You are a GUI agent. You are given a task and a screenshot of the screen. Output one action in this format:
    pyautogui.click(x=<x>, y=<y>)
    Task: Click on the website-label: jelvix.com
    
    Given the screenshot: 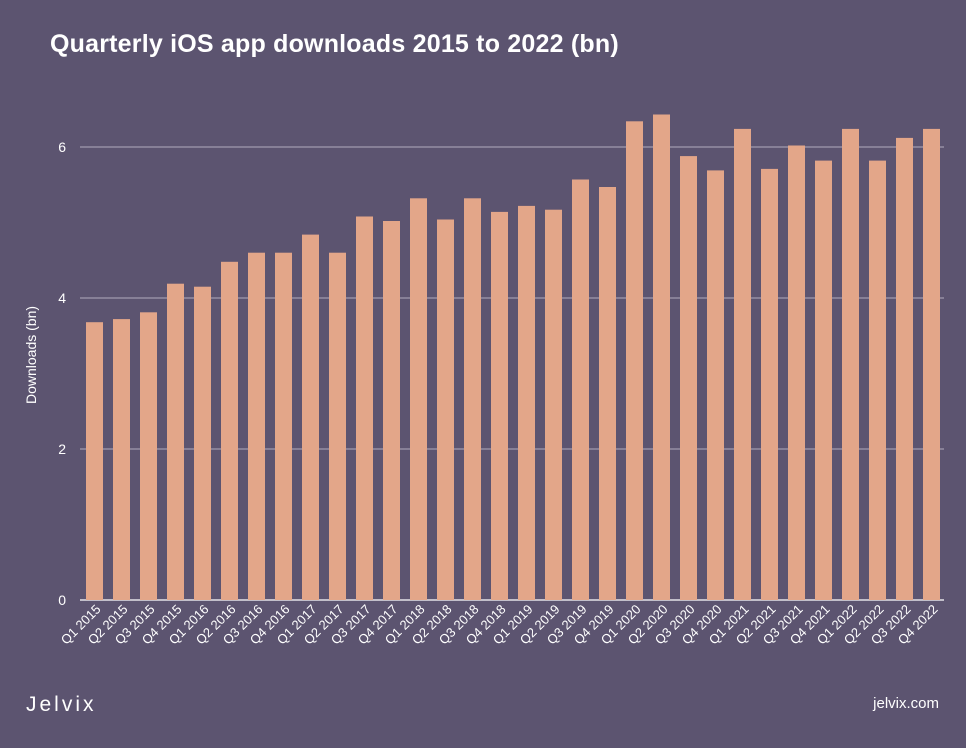 What is the action you would take?
    pyautogui.click(x=906, y=703)
    